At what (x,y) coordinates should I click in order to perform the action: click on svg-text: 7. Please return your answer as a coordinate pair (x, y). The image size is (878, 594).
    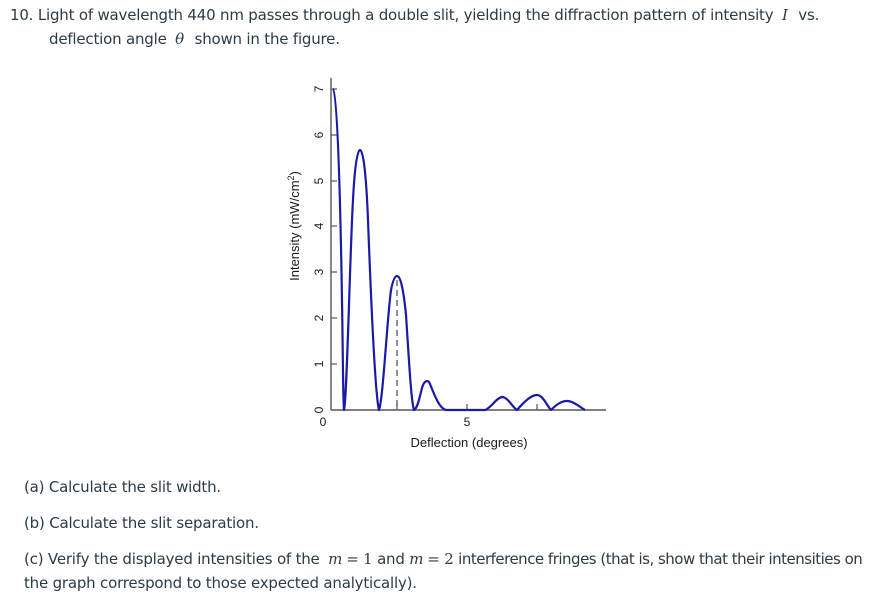
    Looking at the image, I should click on (319, 88).